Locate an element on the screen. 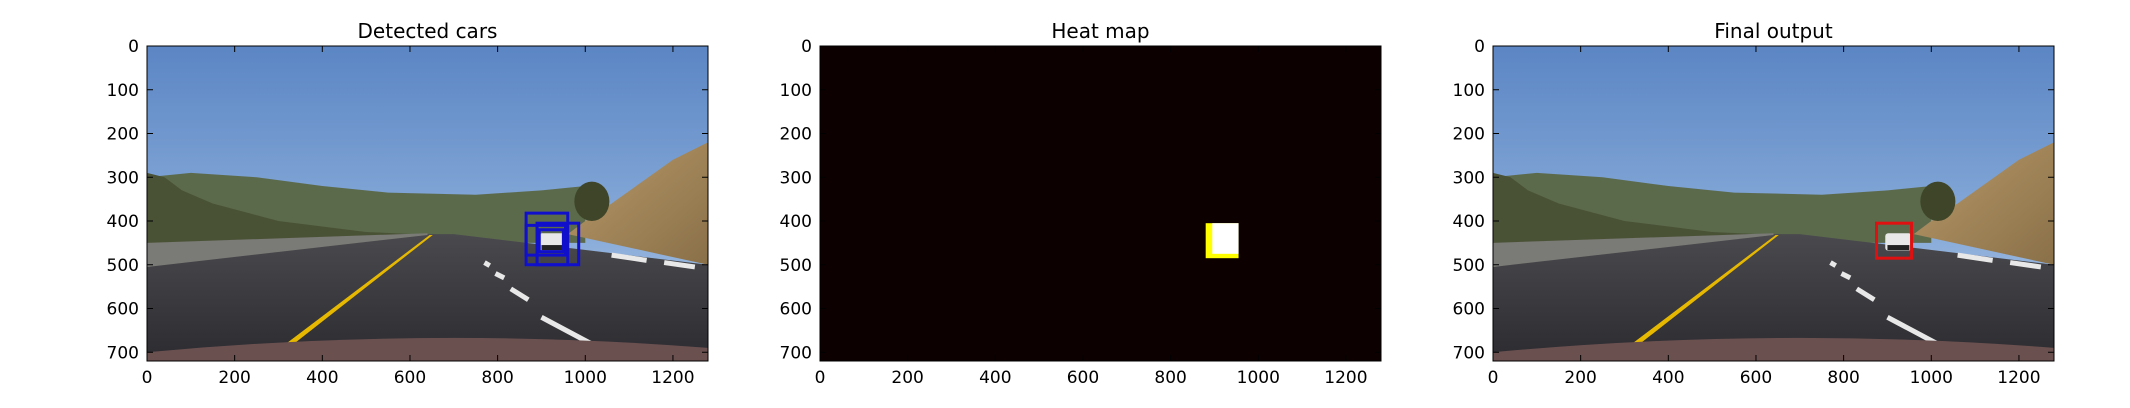 The image size is (2130, 408). chart-title: Heat map is located at coordinates (1100, 31).